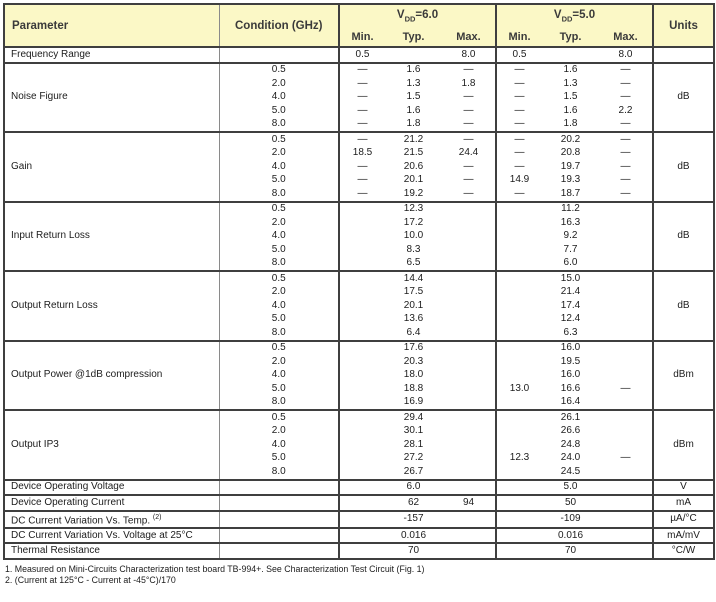 The image size is (716, 602). I want to click on spec-row: Input Return Loss 0.5 12.3 11.2 dB, so click(359, 235).